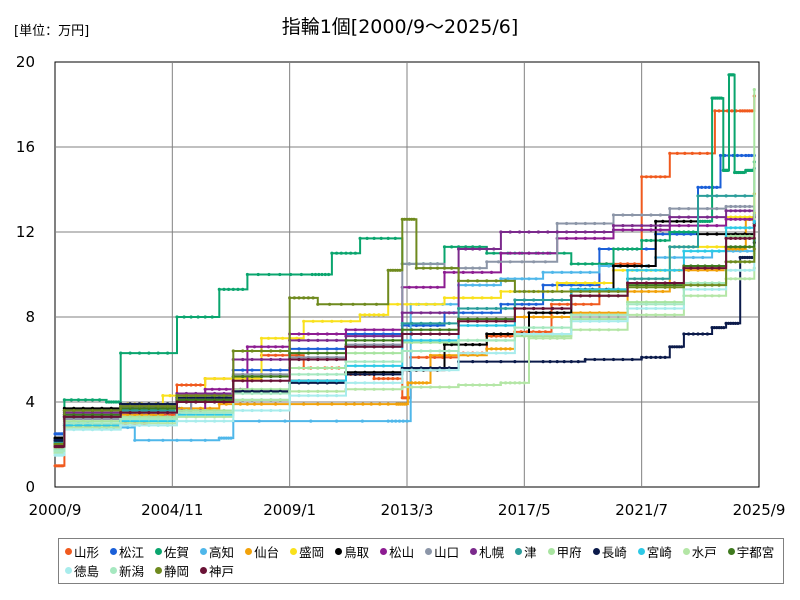  Describe the element at coordinates (307, 551) in the screenshot. I see `legend-item: 盛岡` at that location.